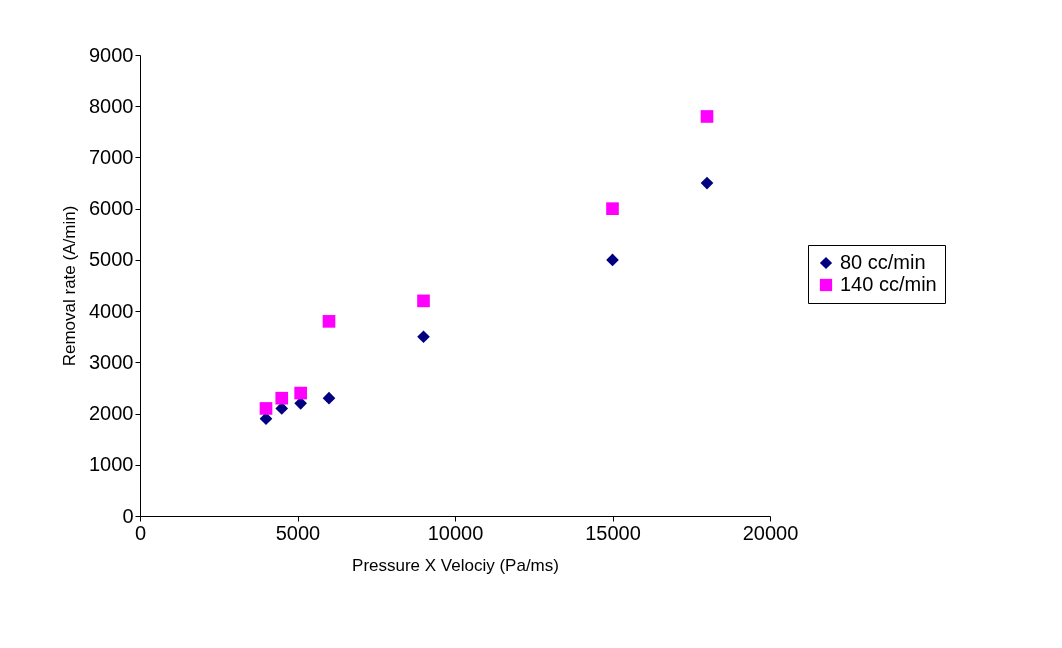 This screenshot has height=648, width=1062. I want to click on y-tick-label: 7000, so click(111, 156).